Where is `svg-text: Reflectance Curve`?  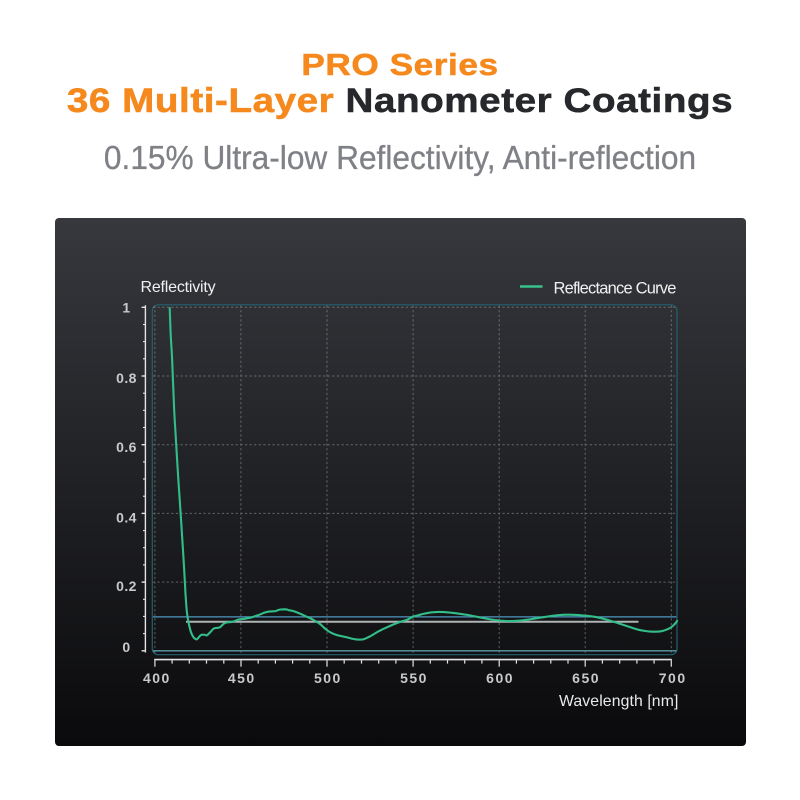
svg-text: Reflectance Curve is located at coordinates (615, 289).